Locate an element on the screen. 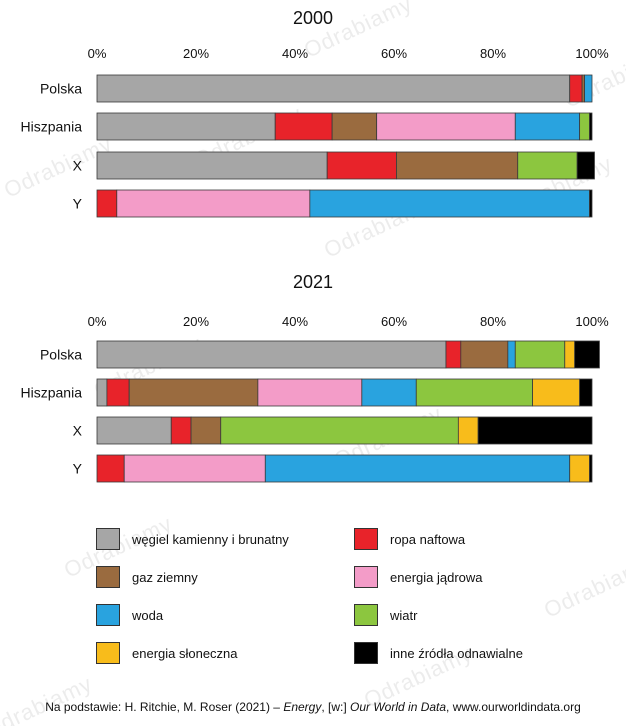 This screenshot has height=726, width=626. legend-swatch-nuclear is located at coordinates (366, 577).